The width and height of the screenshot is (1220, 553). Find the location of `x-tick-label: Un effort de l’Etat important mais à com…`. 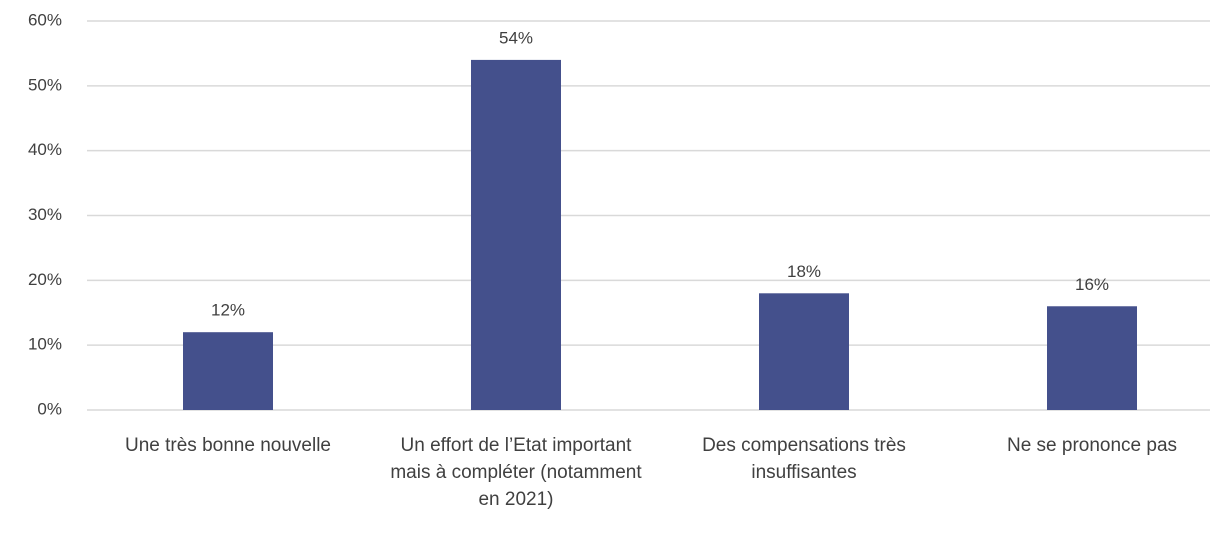

x-tick-label: Un effort de l’Etat important mais à com… is located at coordinates (516, 472).